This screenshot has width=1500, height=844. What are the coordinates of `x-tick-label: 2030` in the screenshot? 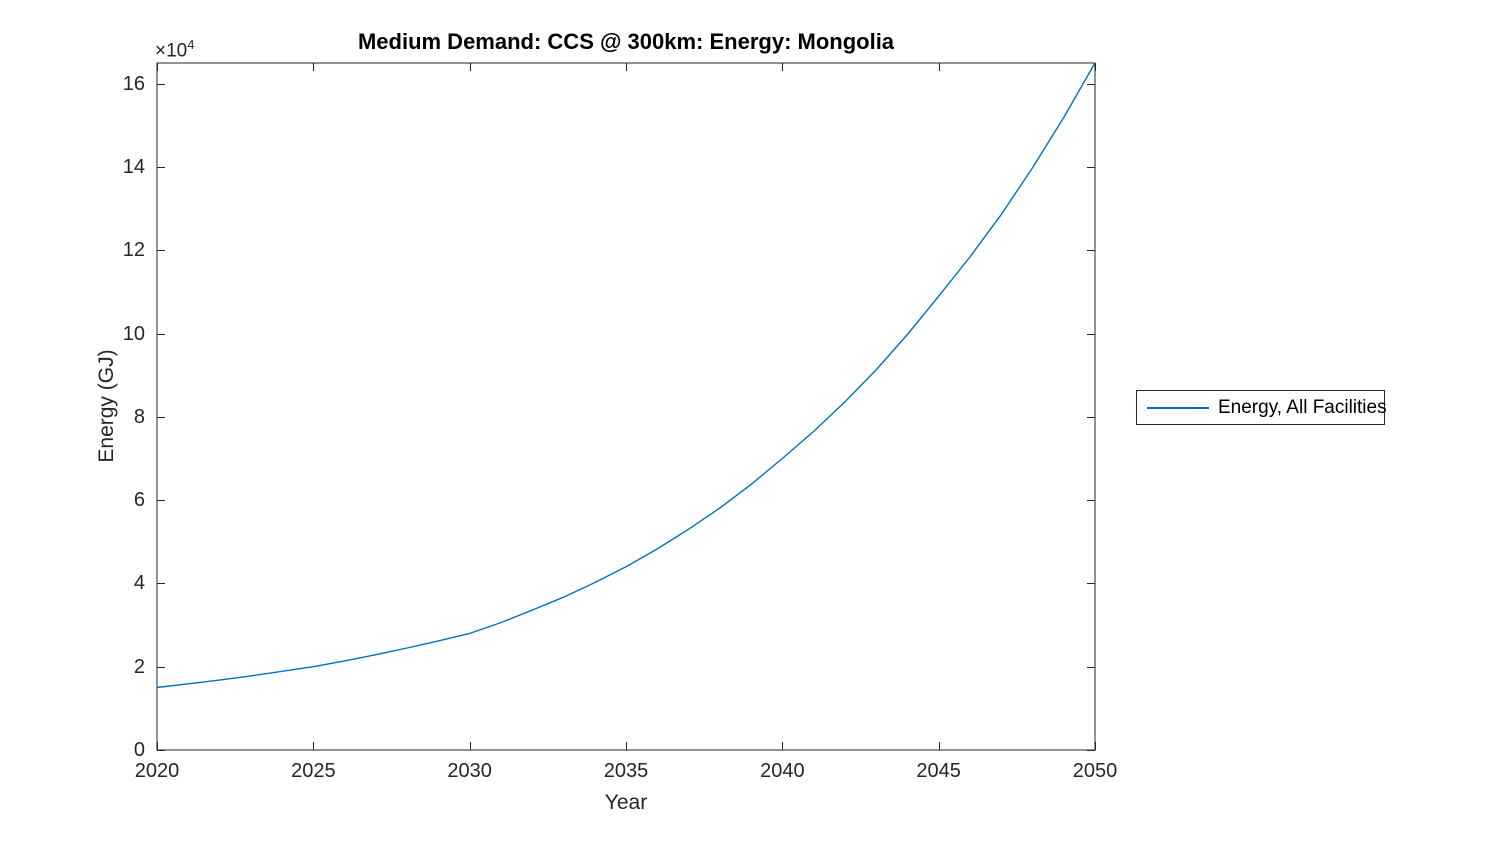 It's located at (469, 771).